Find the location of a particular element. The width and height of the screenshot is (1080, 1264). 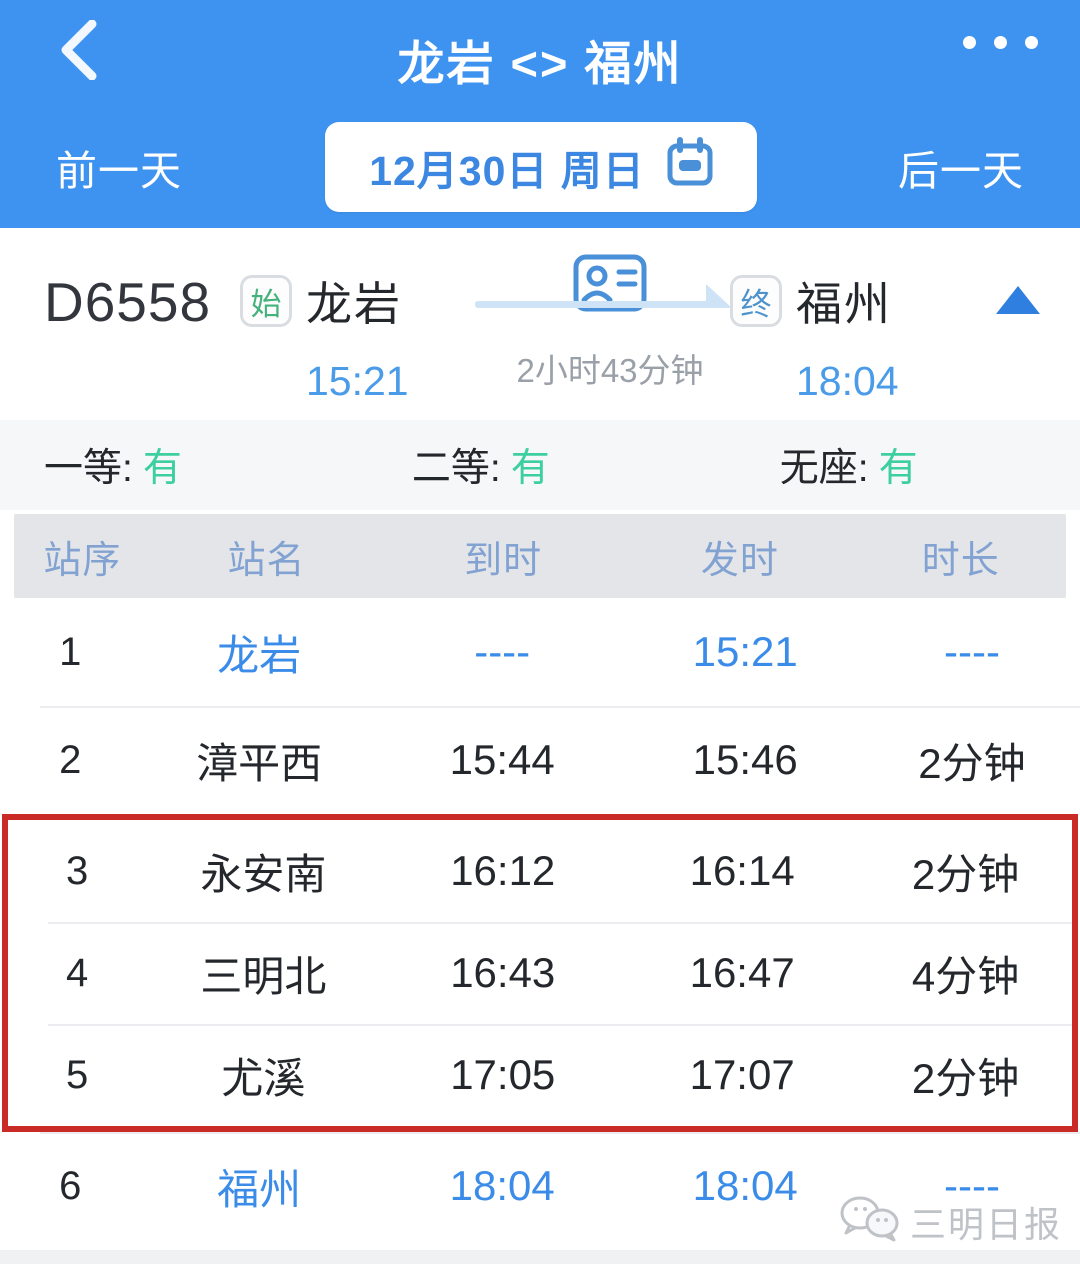

row-arrive: 16:43 is located at coordinates (503, 972).